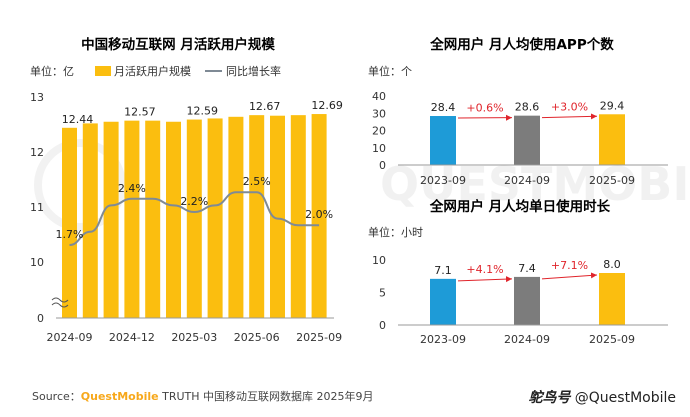  I want to click on legend-bar-label: 月活跃用户规模, so click(152, 71).